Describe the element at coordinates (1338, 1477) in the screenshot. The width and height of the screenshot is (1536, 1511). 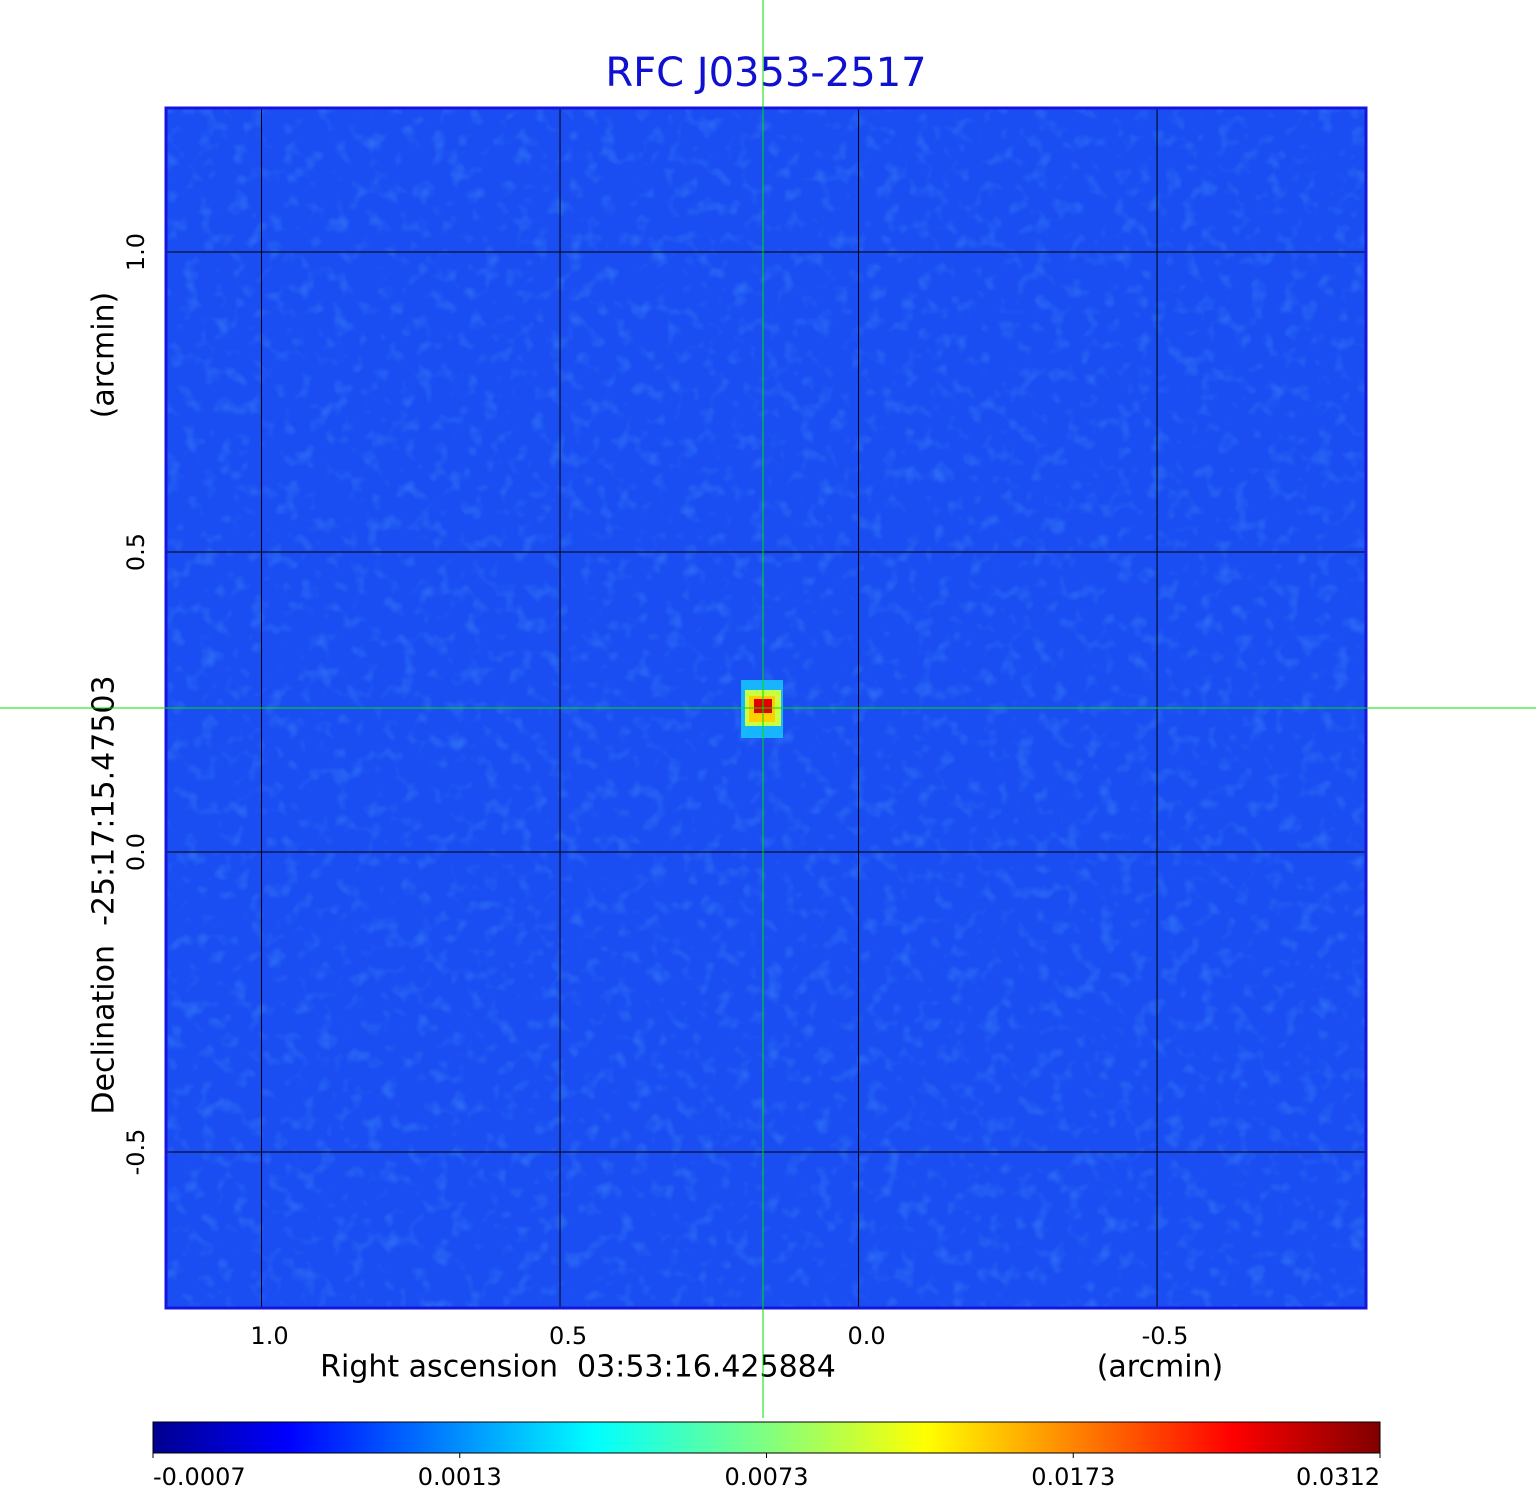
I see `colorbar-tick-label: 0.0312` at that location.